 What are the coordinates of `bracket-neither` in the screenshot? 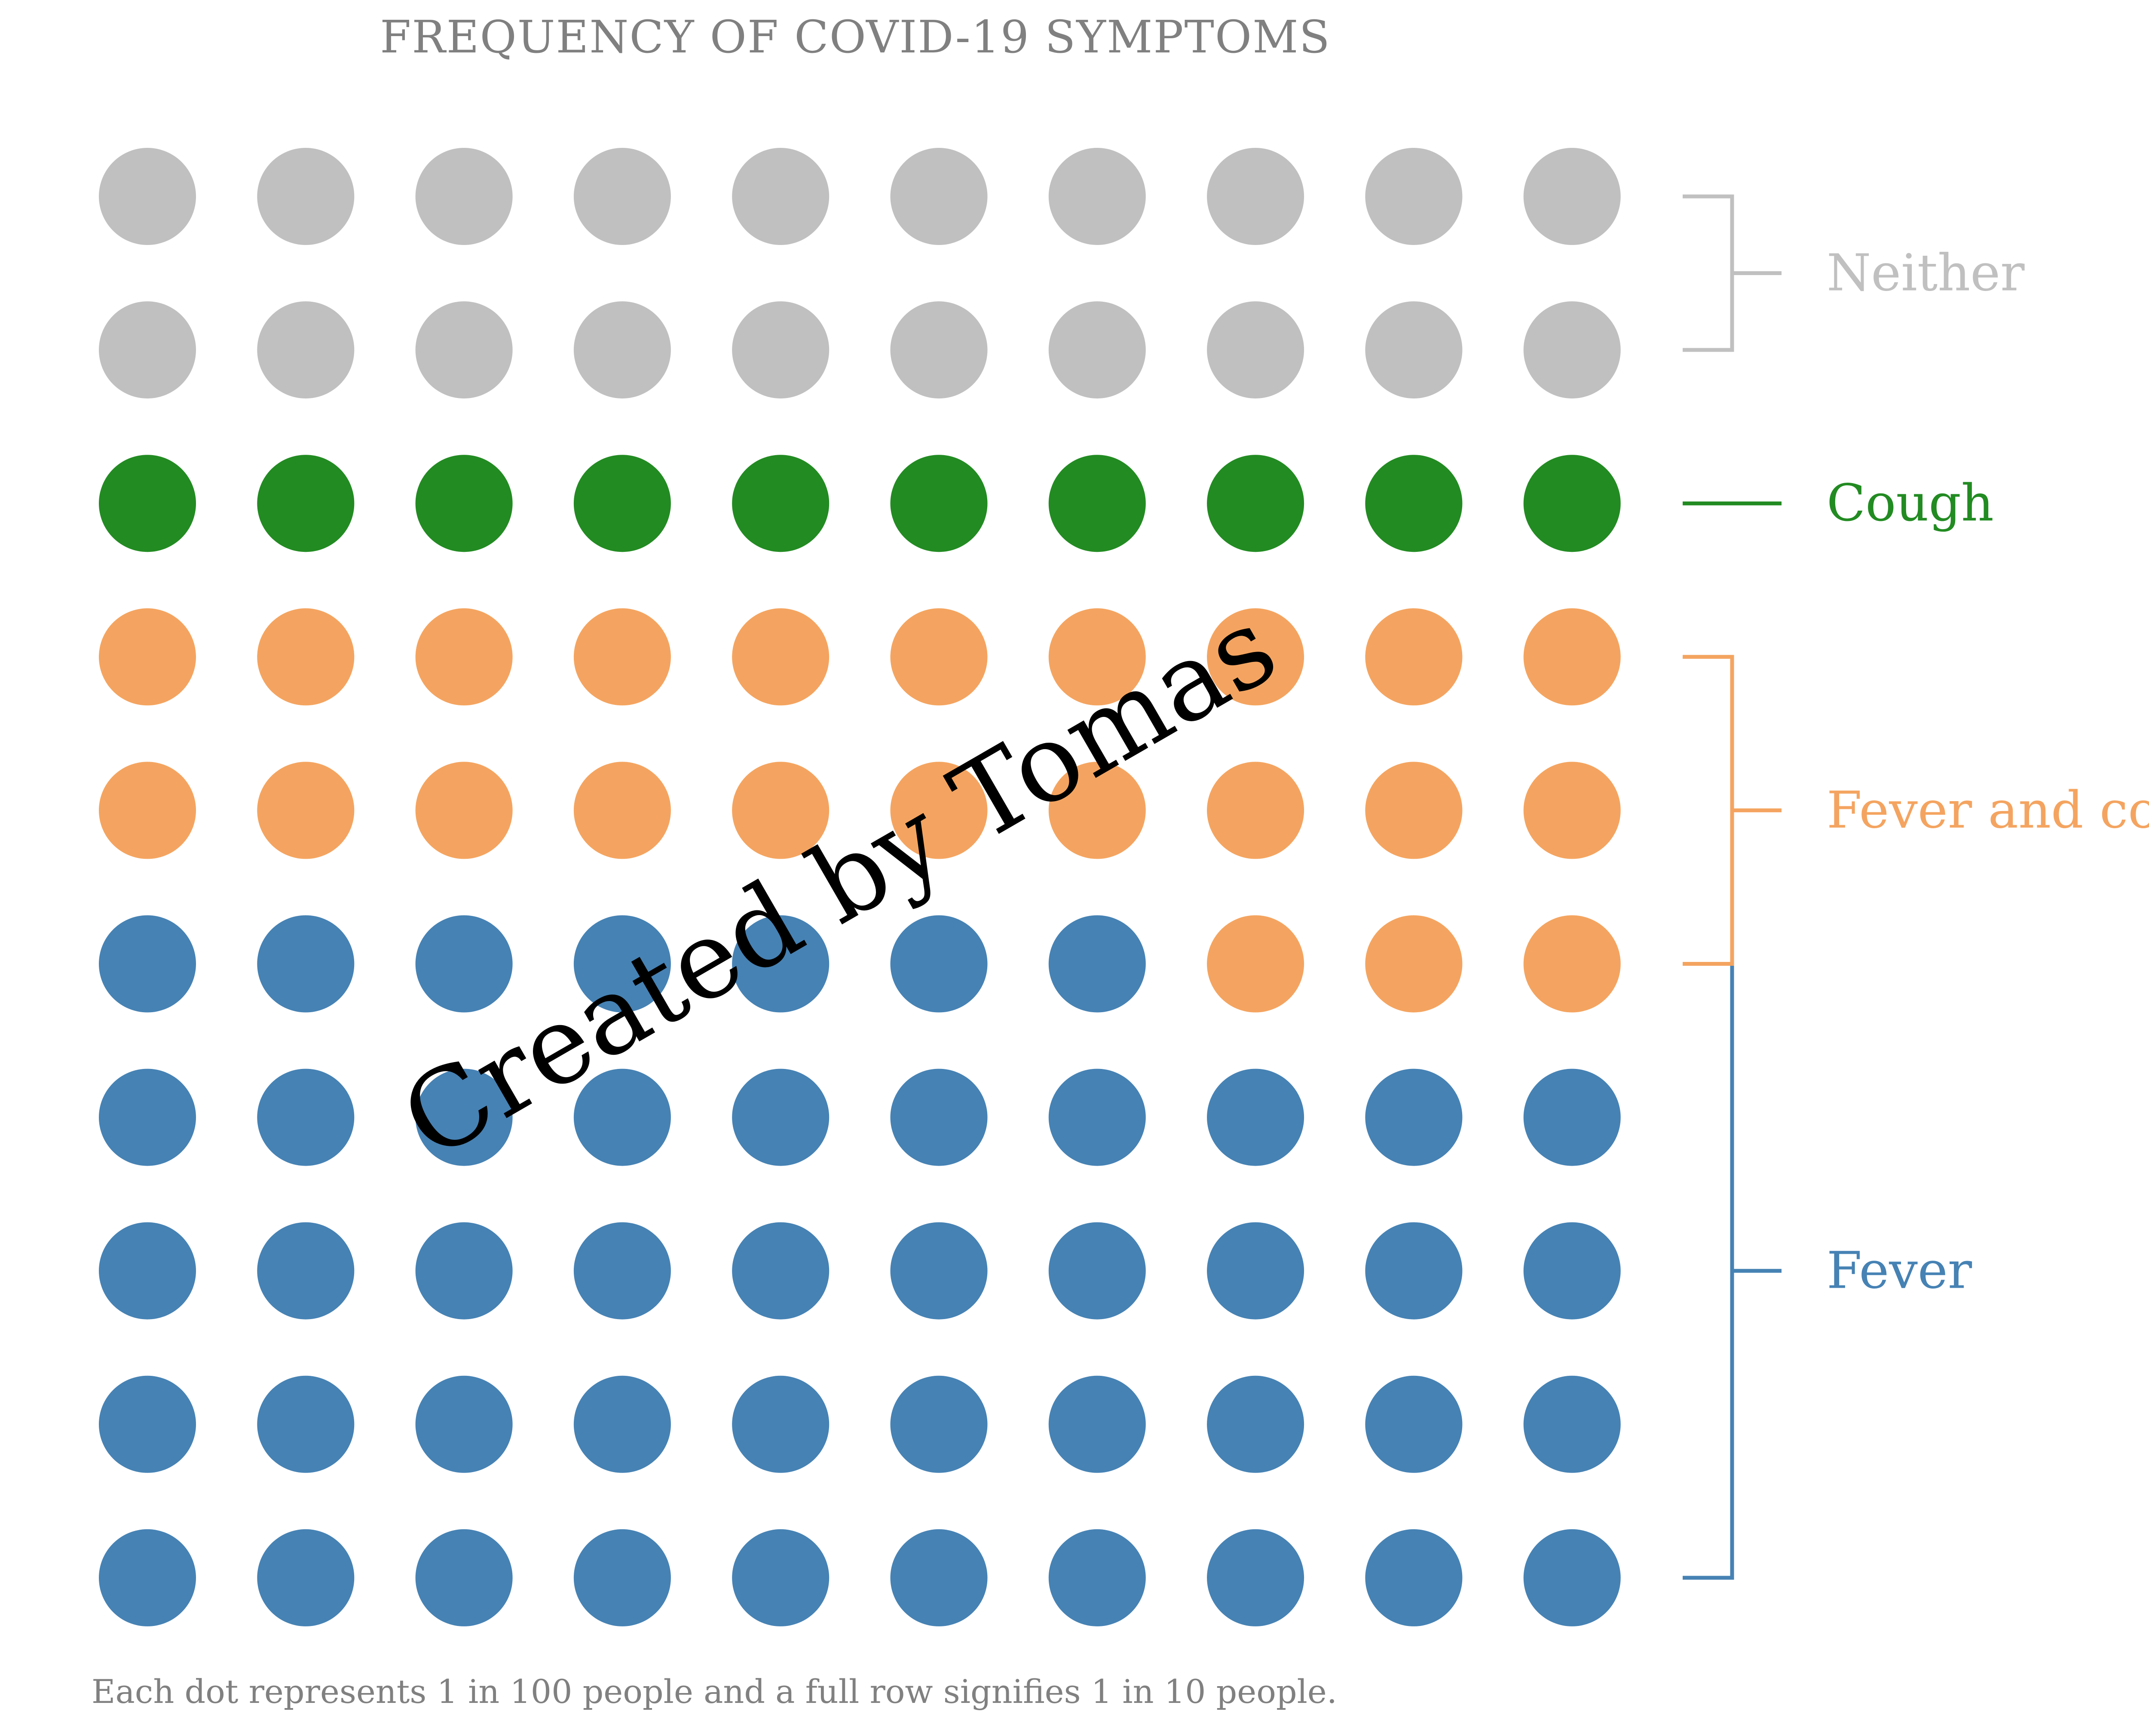 It's located at (1732, 273).